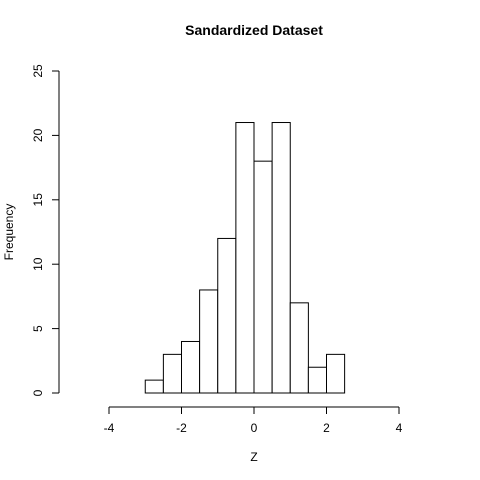 This screenshot has width=480, height=480. I want to click on y-tick-label: 25, so click(38, 71).